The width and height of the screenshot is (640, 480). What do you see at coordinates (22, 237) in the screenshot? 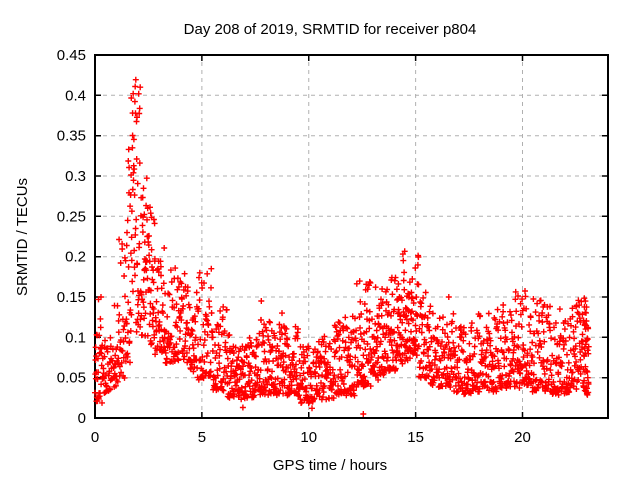
I see `y-axis-label: SRMTID / TECUs` at bounding box center [22, 237].